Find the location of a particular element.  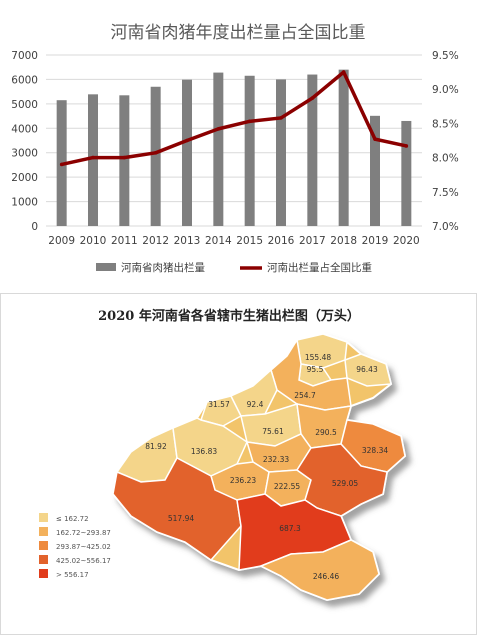

map-region-label: 96.43 is located at coordinates (367, 369).